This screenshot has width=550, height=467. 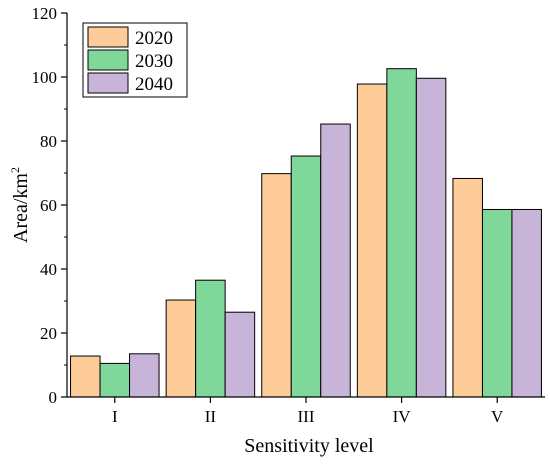 I want to click on x-tick-label-IV: IV, so click(x=402, y=416).